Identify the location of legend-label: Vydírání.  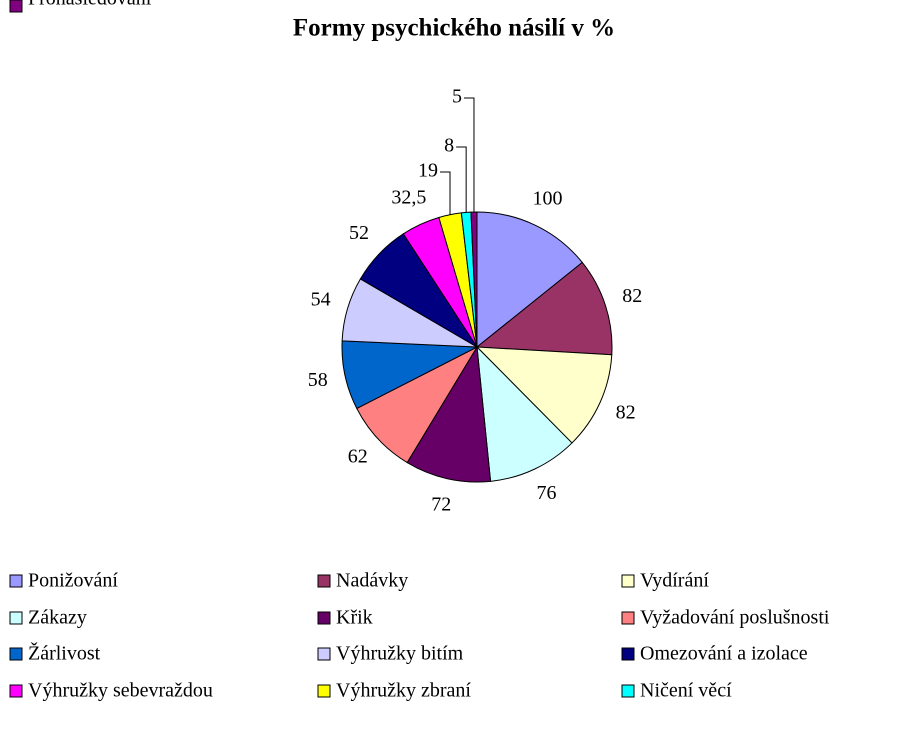
(674, 581).